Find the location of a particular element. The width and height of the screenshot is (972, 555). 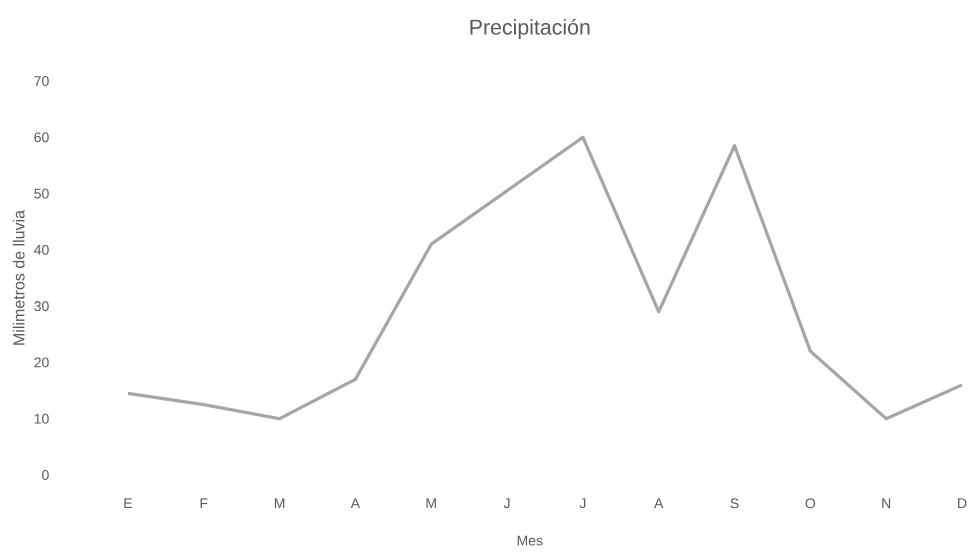

chart-title: Precipitación is located at coordinates (530, 28).